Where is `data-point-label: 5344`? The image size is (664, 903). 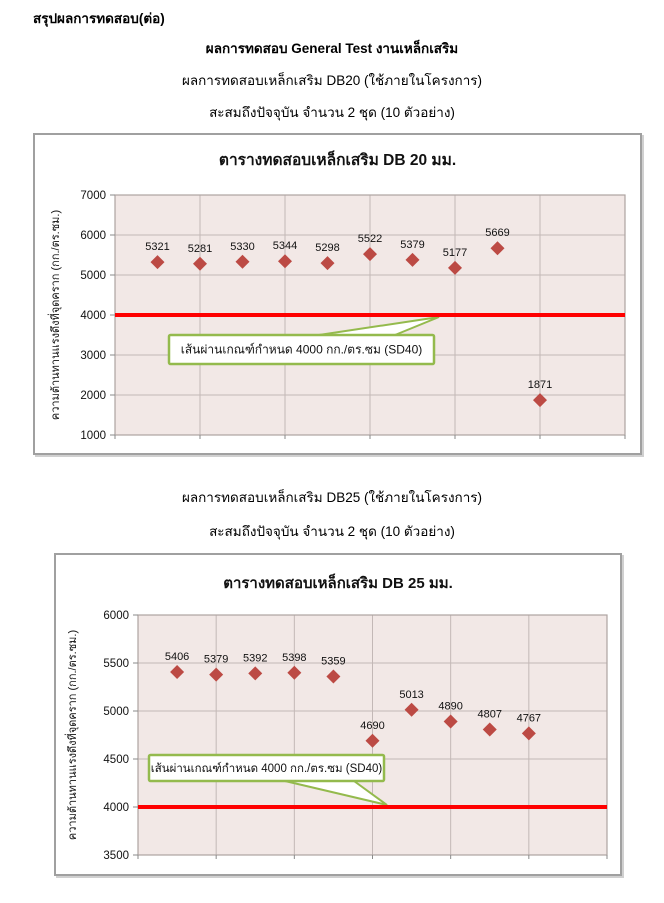 data-point-label: 5344 is located at coordinates (285, 246).